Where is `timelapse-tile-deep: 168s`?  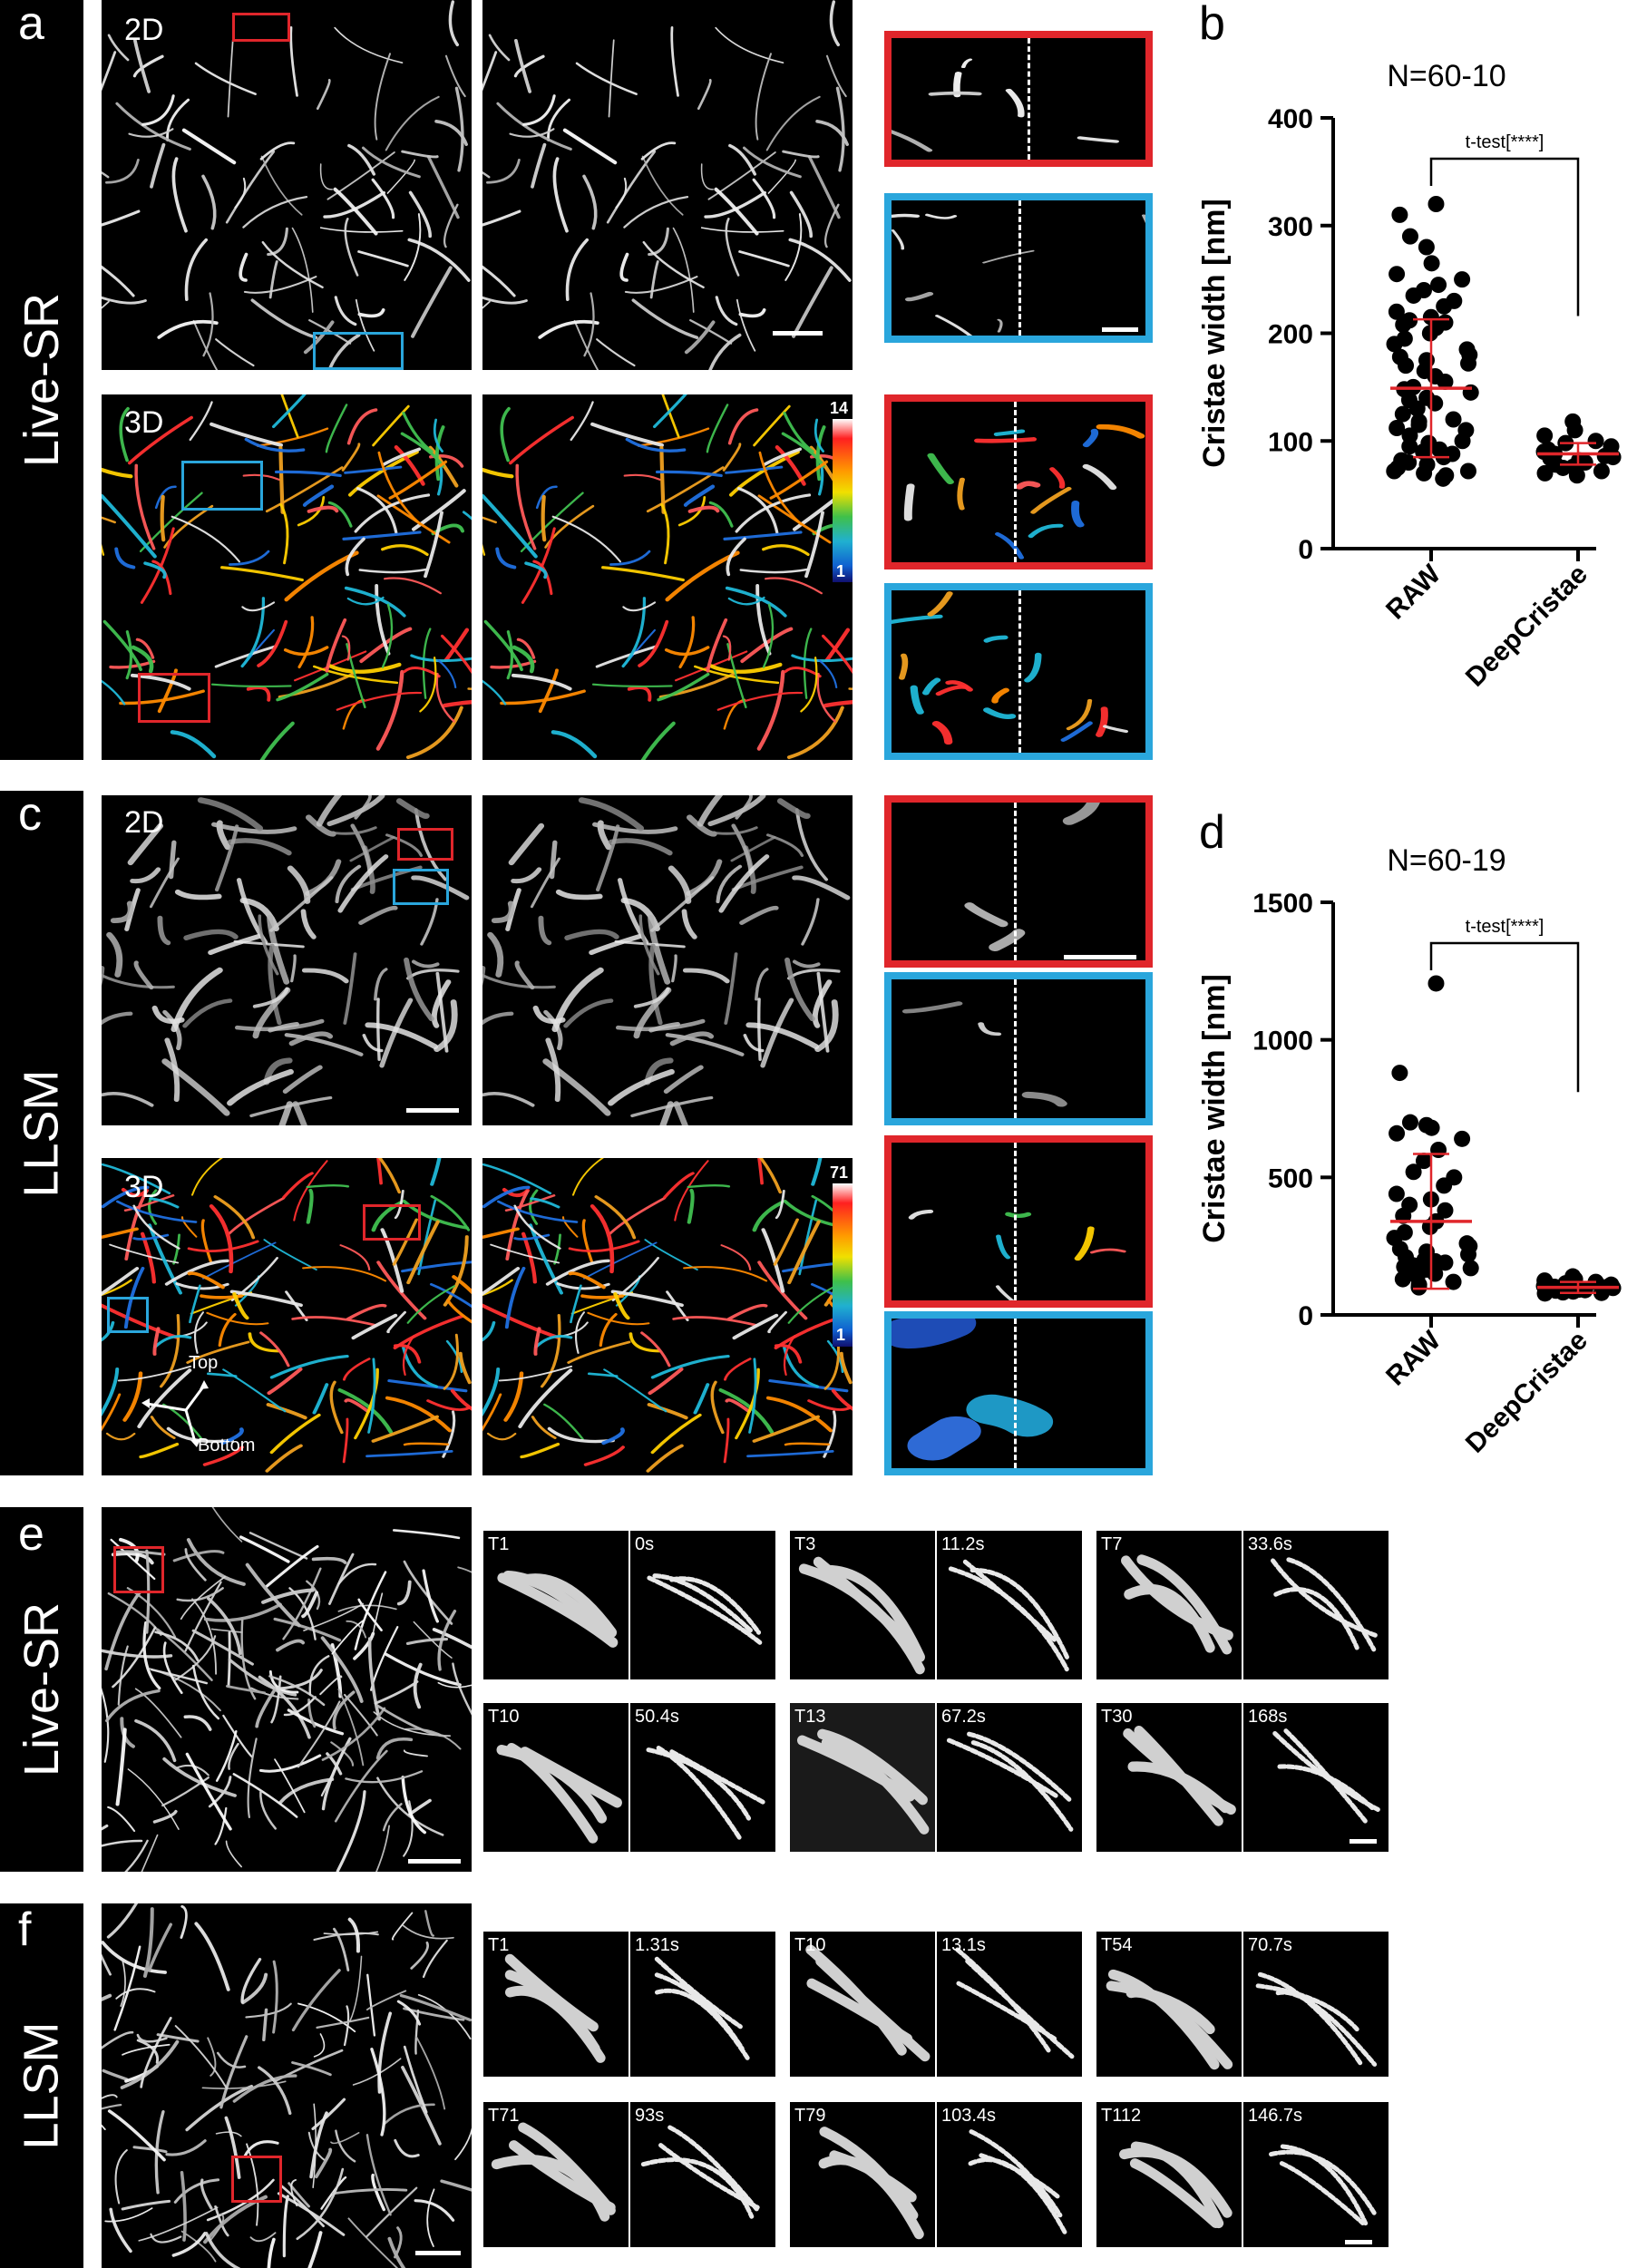 timelapse-tile-deep: 168s is located at coordinates (1316, 1777).